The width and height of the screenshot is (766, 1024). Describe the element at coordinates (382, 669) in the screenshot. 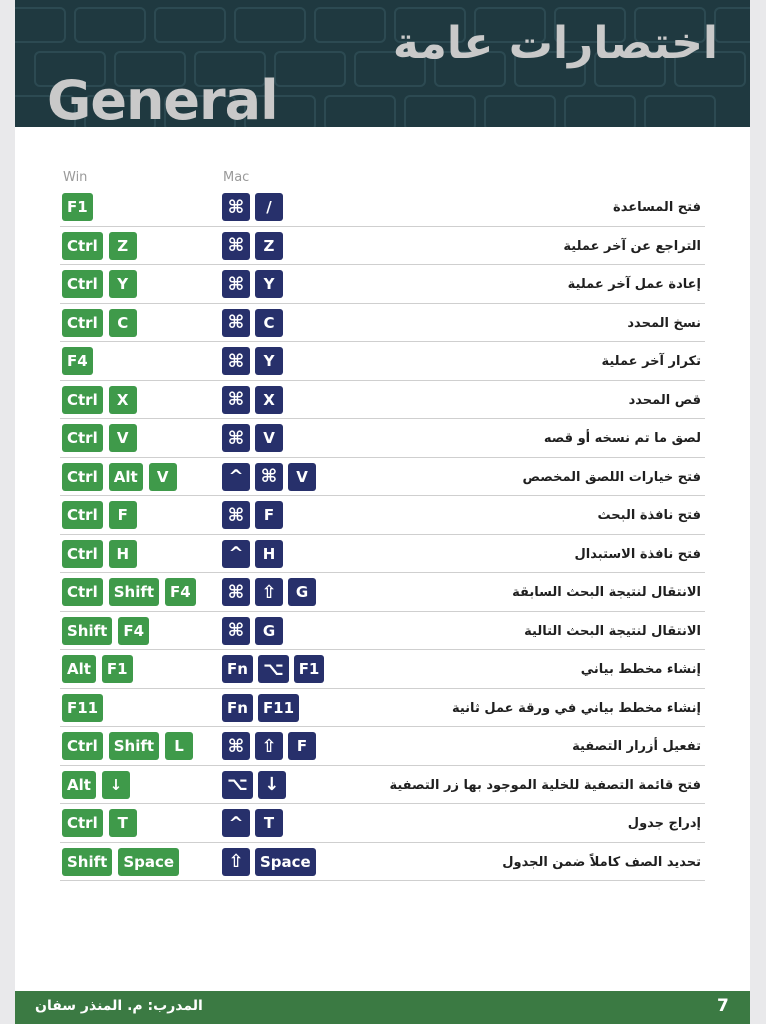

I see `shortcut-row: Alt F1 Fn ⌥ F1 إنشاء مخطط بياني` at that location.